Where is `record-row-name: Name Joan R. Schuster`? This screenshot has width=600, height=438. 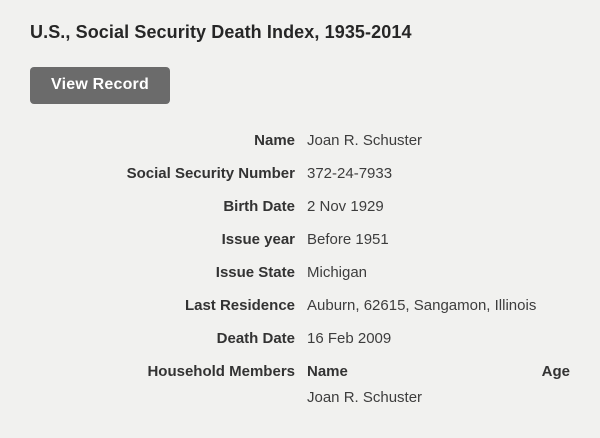 record-row-name: Name Joan R. Schuster is located at coordinates (300, 140).